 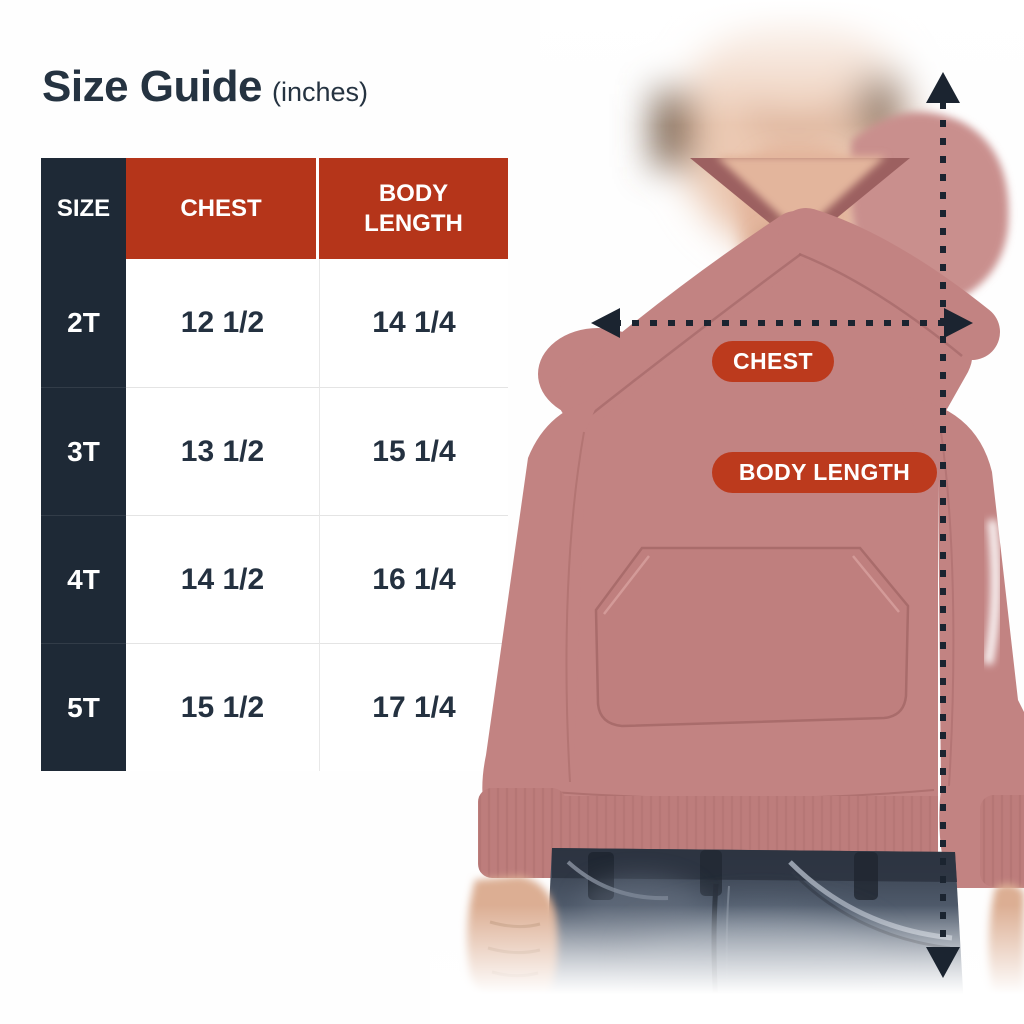 I want to click on chest-arrow, so click(x=782, y=323).